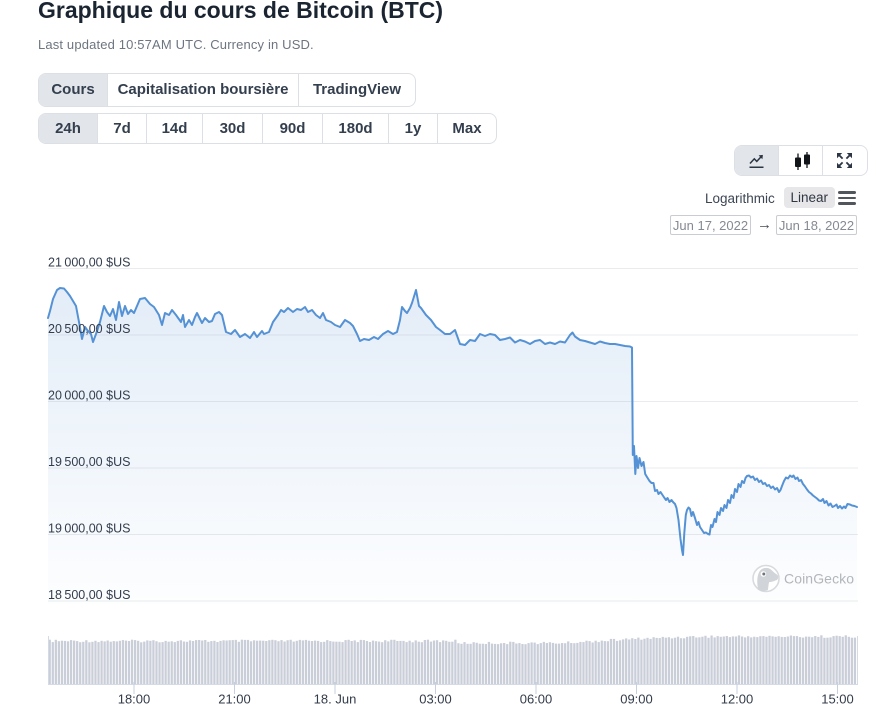 This screenshot has width=881, height=722. I want to click on svg-text: 09:00, so click(636, 699).